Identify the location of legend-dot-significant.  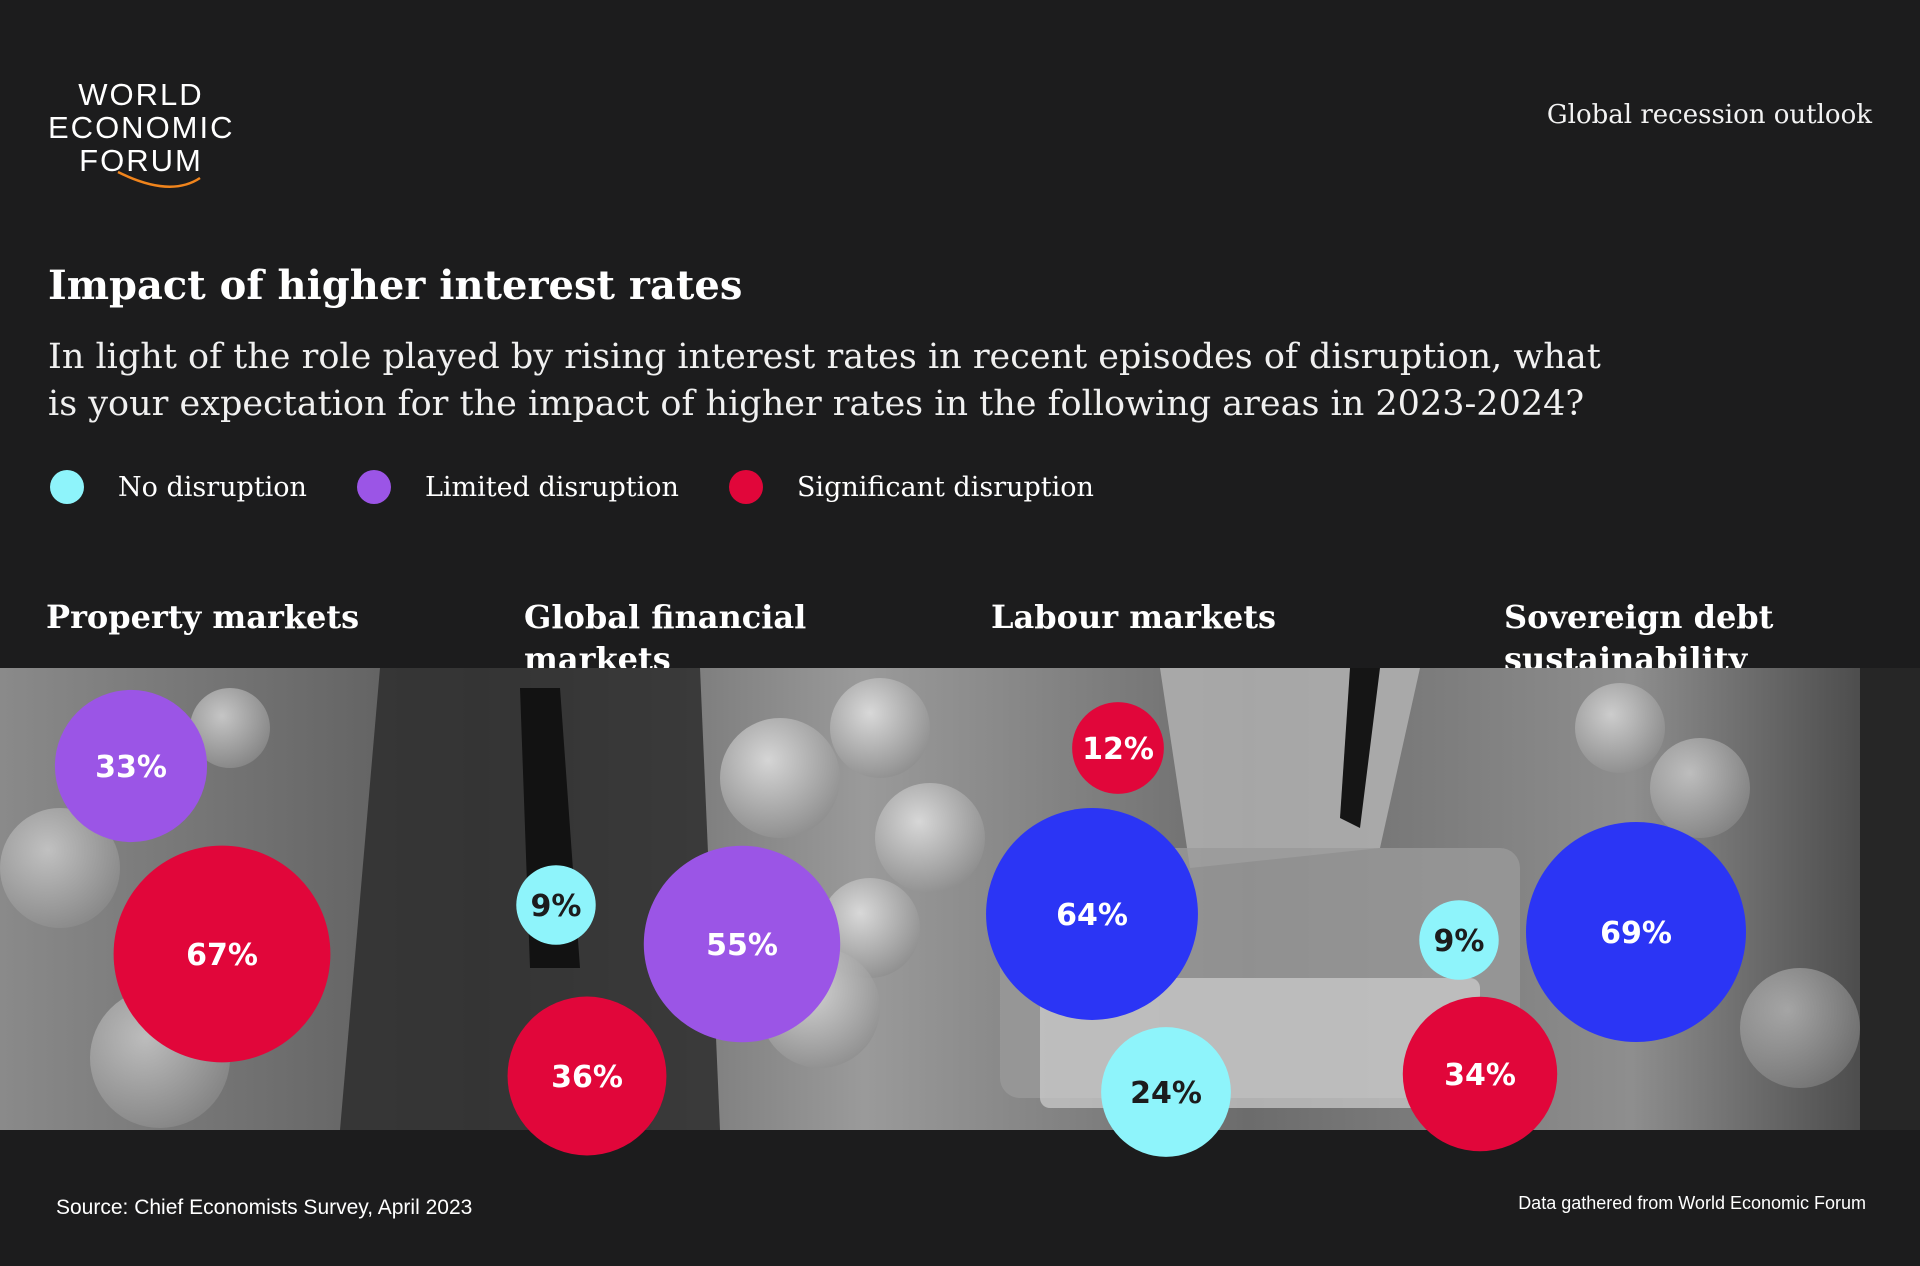
(745, 487).